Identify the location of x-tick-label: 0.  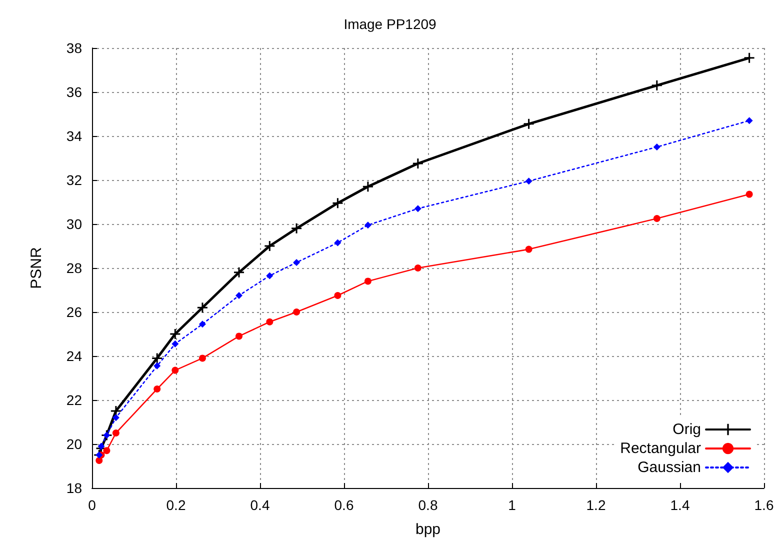
(92, 505).